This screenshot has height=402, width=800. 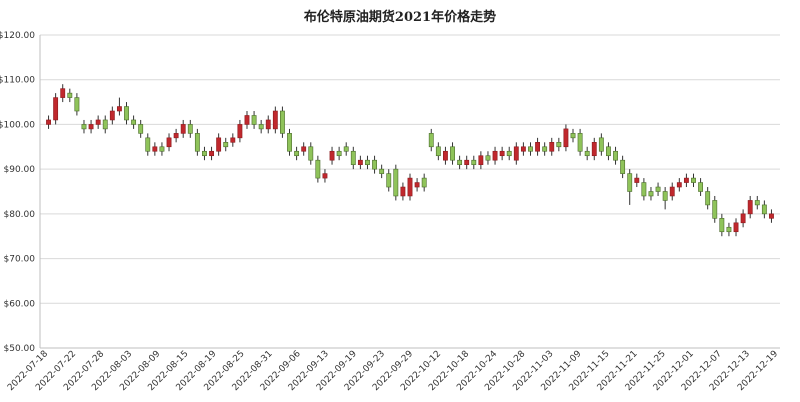 What do you see at coordinates (17, 81) in the screenshot?
I see `y-tick-label: $110.00` at bounding box center [17, 81].